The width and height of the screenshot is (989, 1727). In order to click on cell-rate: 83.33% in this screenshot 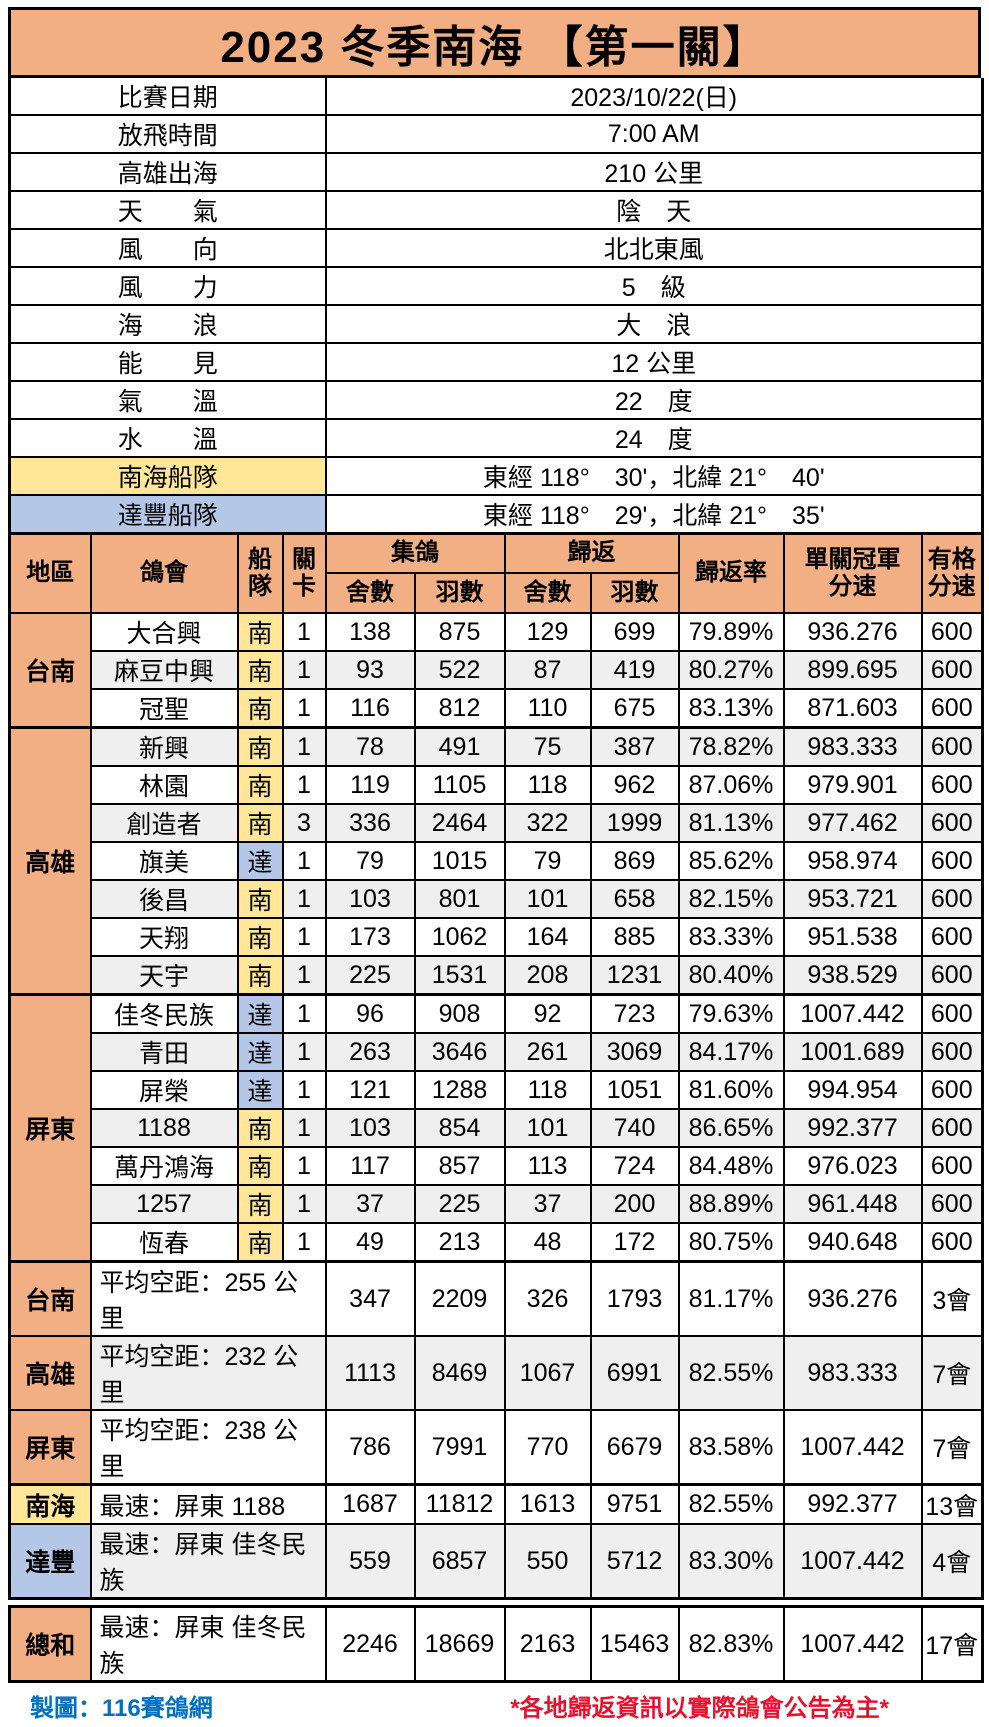, I will do `click(731, 937)`.